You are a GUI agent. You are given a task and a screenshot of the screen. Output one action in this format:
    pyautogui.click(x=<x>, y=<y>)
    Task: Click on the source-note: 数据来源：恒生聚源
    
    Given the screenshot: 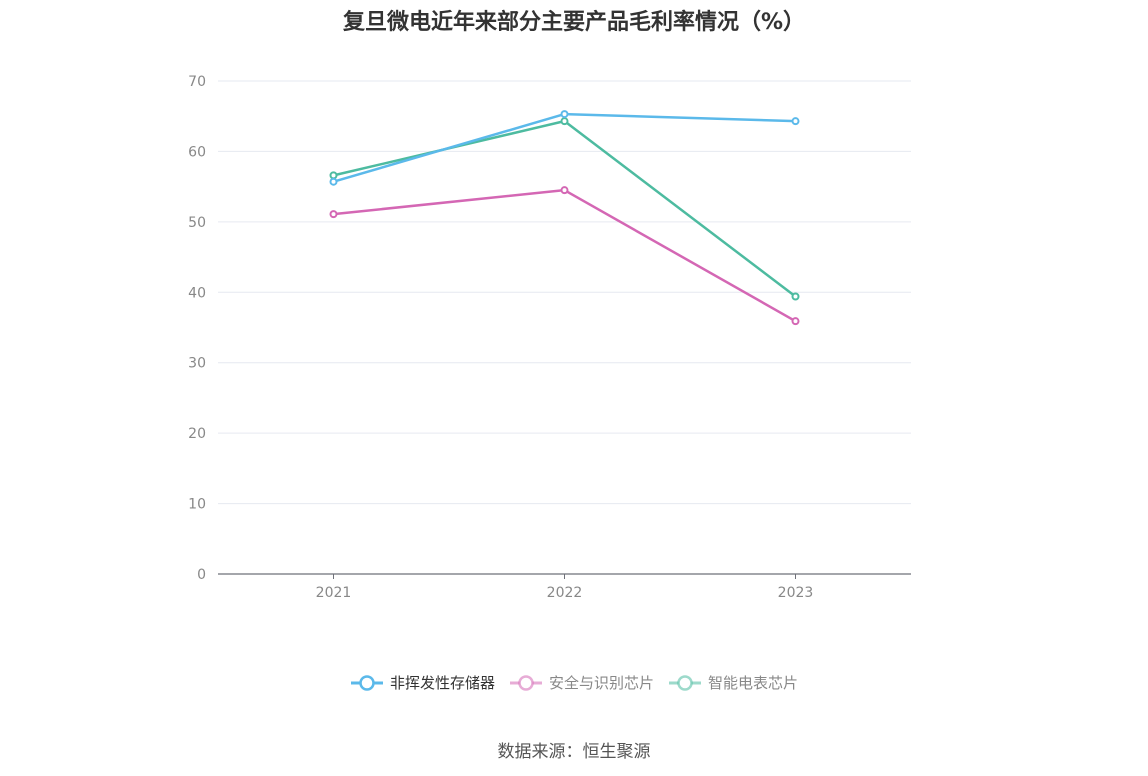 What is the action you would take?
    pyautogui.click(x=574, y=752)
    